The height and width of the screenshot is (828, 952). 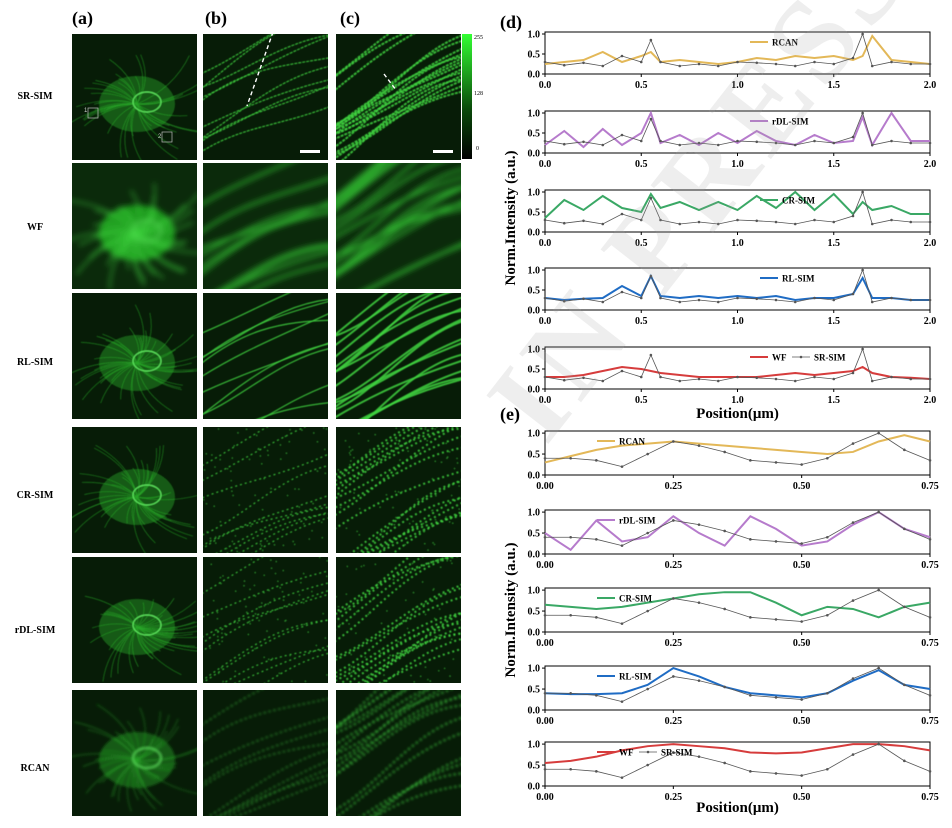 What do you see at coordinates (802, 565) in the screenshot?
I see `x-tick-label: 0.50` at bounding box center [802, 565].